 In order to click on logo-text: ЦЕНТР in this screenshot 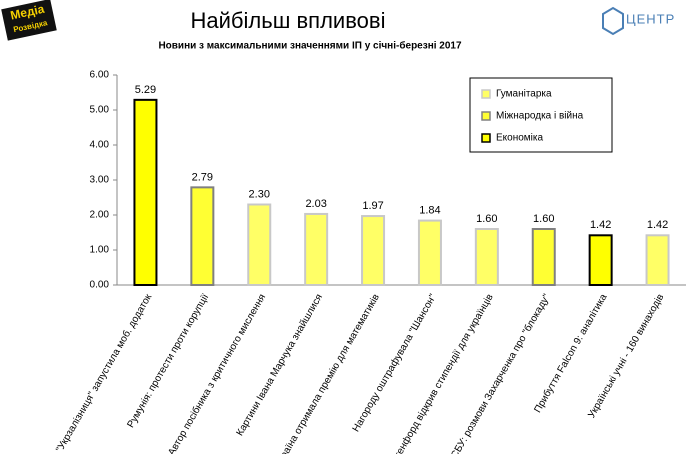, I will do `click(650, 18)`.